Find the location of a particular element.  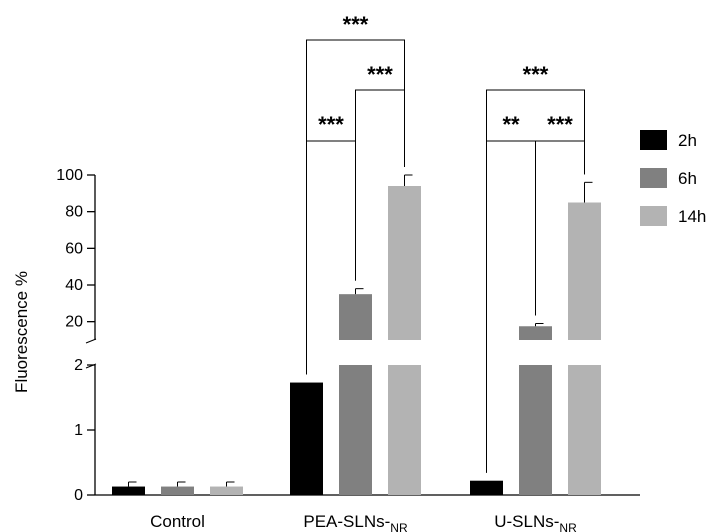

legend-label: 2h is located at coordinates (687, 140).